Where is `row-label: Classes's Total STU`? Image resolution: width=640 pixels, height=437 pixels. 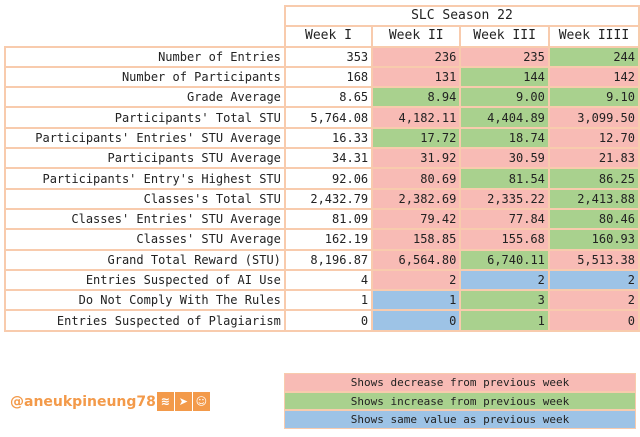
row-label: Classes's Total STU is located at coordinates (145, 198).